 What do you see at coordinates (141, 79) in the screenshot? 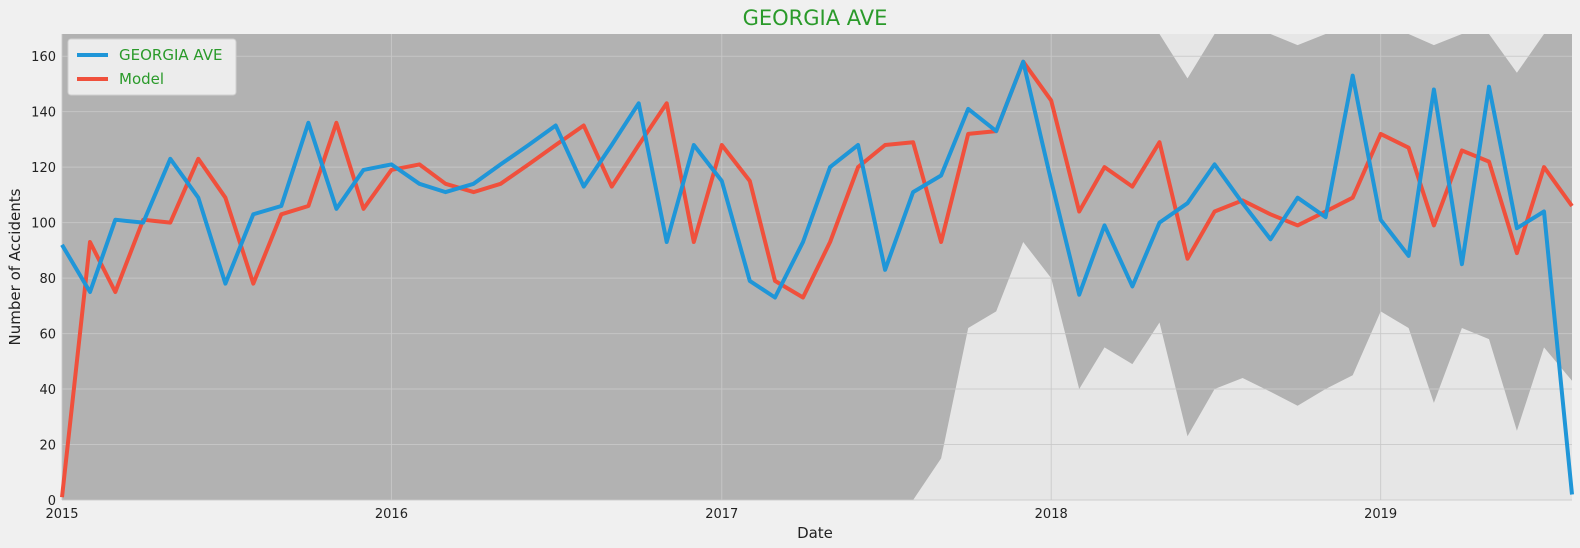
I see `legend-label-model: Model` at bounding box center [141, 79].